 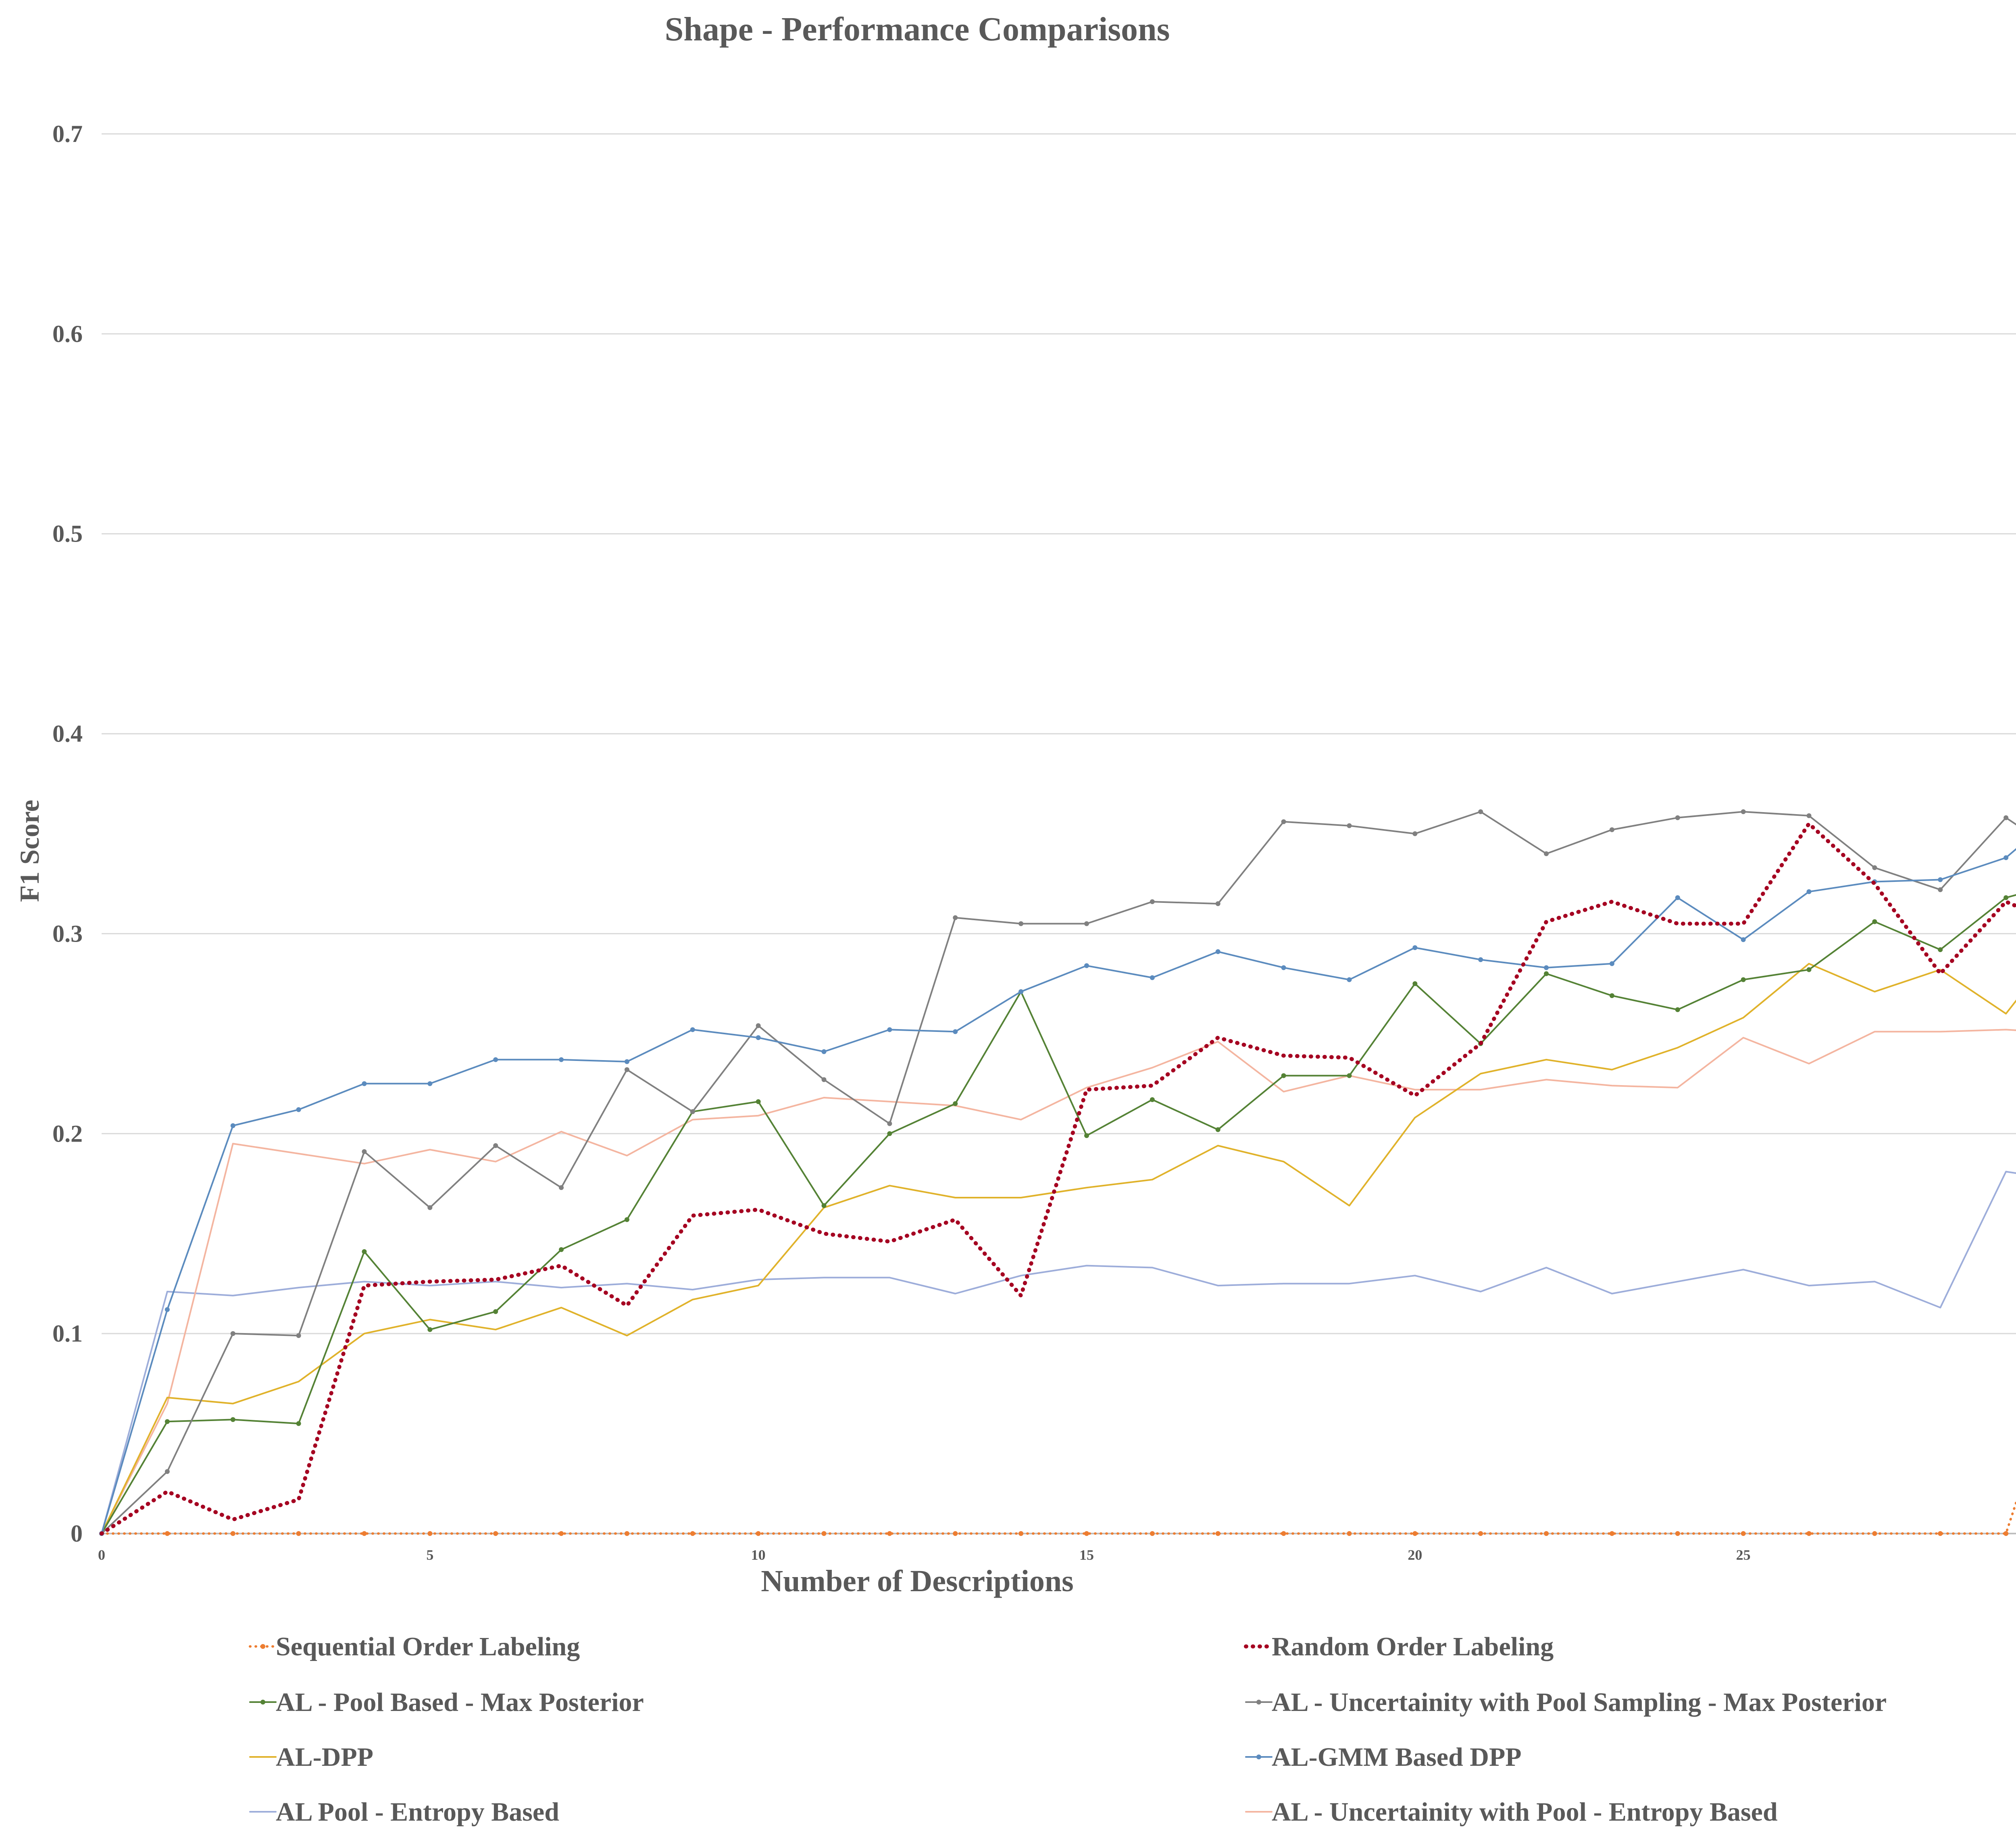 What do you see at coordinates (1399, 1646) in the screenshot?
I see `legend-item: Random Order Labeling` at bounding box center [1399, 1646].